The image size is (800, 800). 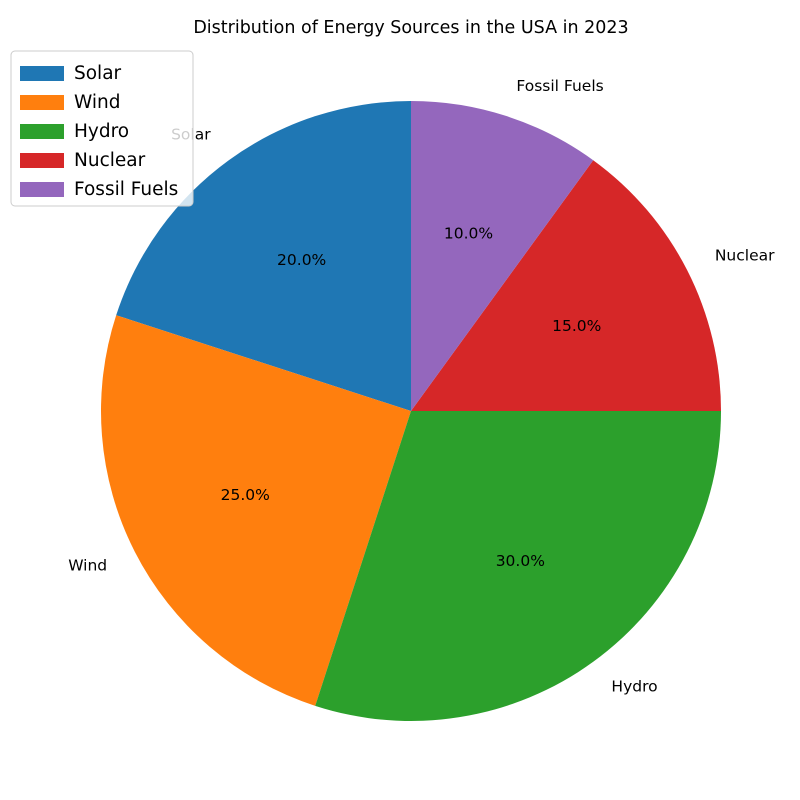 What do you see at coordinates (559, 86) in the screenshot?
I see `slice-label-fossil-fuels: Fossil Fuels` at bounding box center [559, 86].